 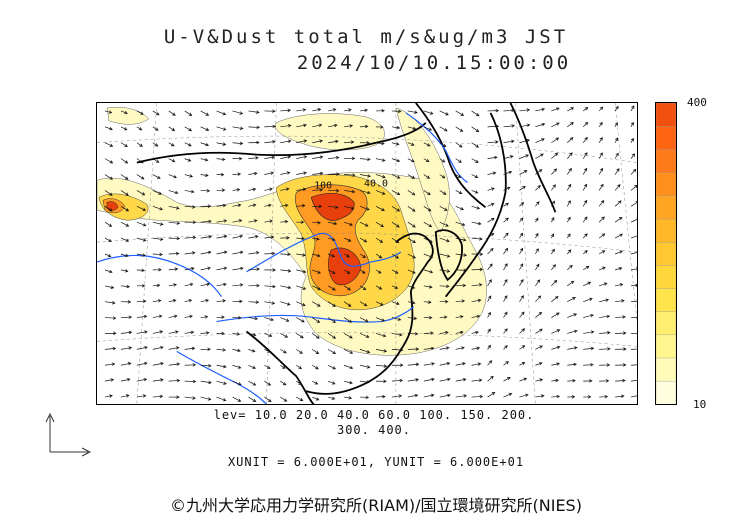 What do you see at coordinates (697, 102) in the screenshot?
I see `colorbar-max-label: 400` at bounding box center [697, 102].